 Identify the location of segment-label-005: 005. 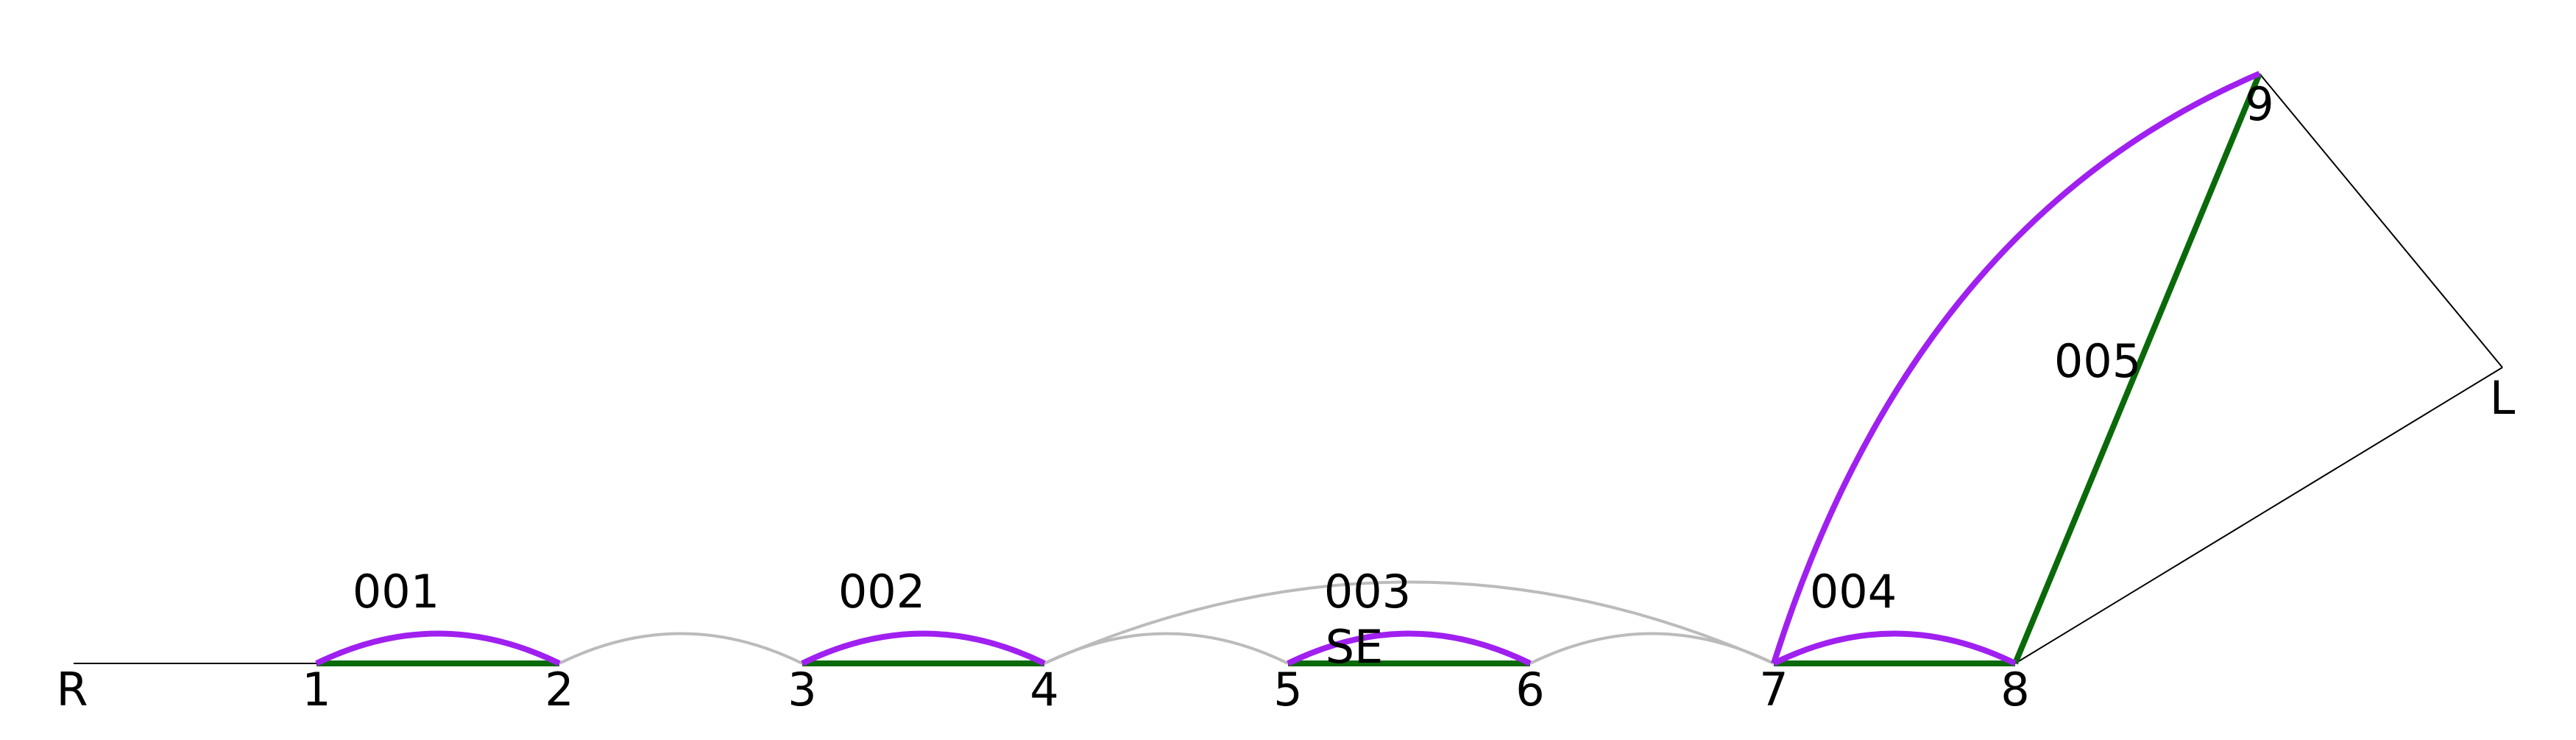
(2097, 361).